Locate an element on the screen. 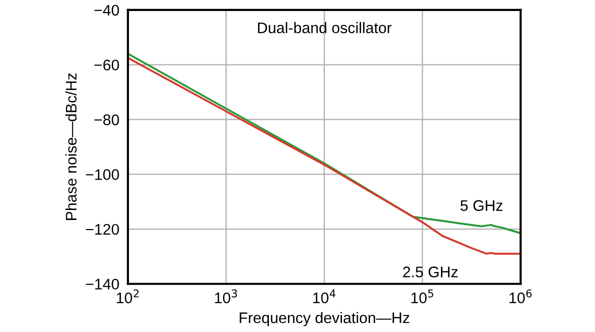 The image size is (595, 332). y-axis-title: Phase noise—dBc/Hz is located at coordinates (71, 146).